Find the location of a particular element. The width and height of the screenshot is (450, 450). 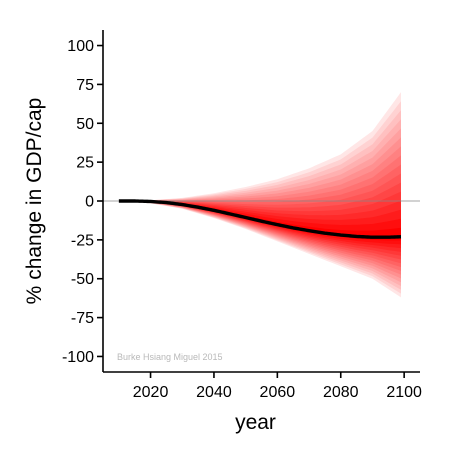

x-tick-label: 2060 is located at coordinates (278, 392).